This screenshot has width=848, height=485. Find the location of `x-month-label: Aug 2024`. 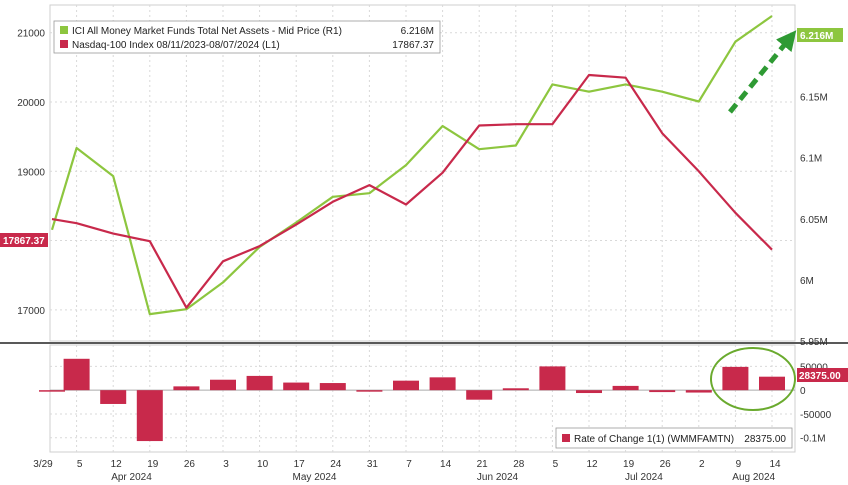

x-month-label: Aug 2024 is located at coordinates (753, 477).